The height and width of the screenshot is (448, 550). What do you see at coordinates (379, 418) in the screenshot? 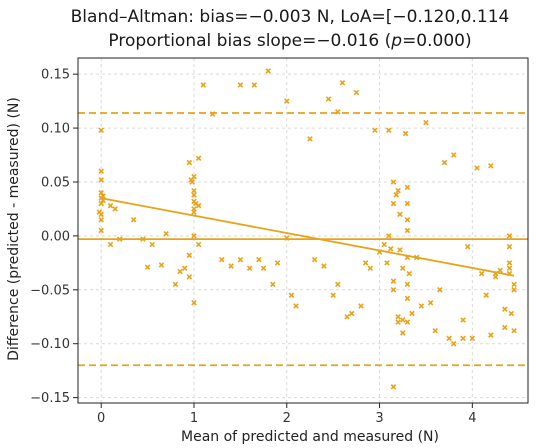
I see `x-tick-label: 3` at bounding box center [379, 418].